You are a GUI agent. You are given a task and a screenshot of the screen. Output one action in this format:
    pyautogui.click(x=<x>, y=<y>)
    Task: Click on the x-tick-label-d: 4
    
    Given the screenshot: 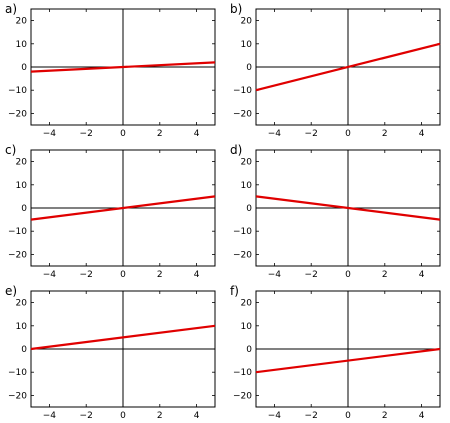 What is the action you would take?
    pyautogui.click(x=422, y=275)
    